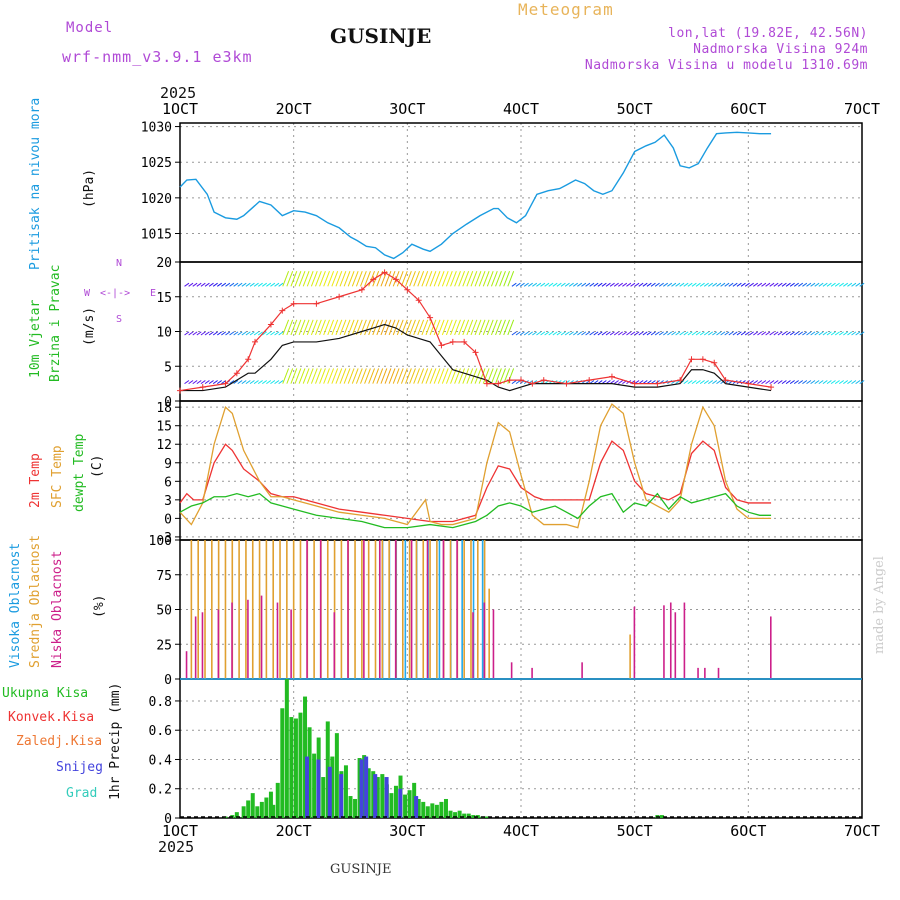  Describe the element at coordinates (475, 195) in the screenshot. I see `pressure-line` at that location.